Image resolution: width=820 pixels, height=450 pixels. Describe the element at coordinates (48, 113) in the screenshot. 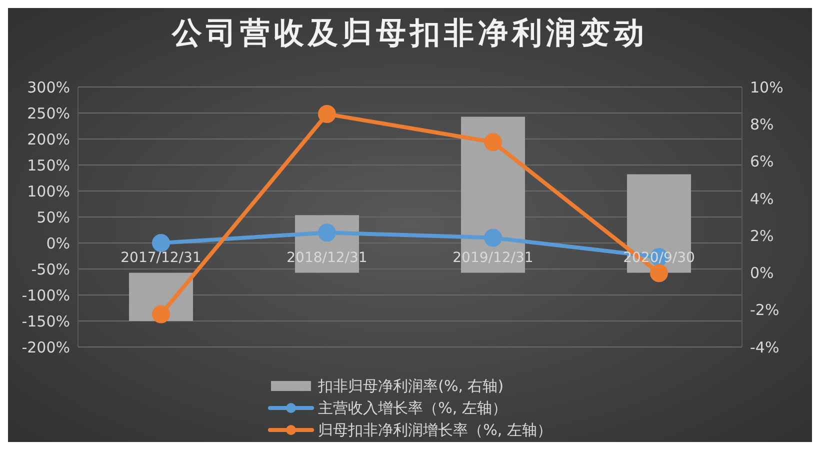

I see `y-tick-label: 250%` at that location.